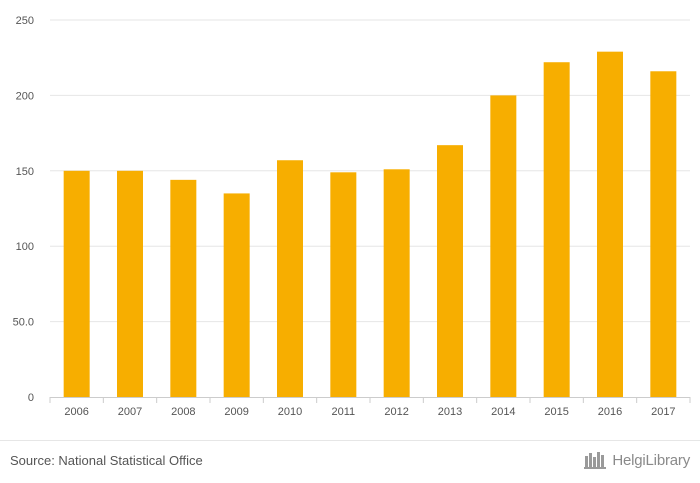 The width and height of the screenshot is (700, 483). Describe the element at coordinates (663, 234) in the screenshot. I see `bar-2017` at that location.